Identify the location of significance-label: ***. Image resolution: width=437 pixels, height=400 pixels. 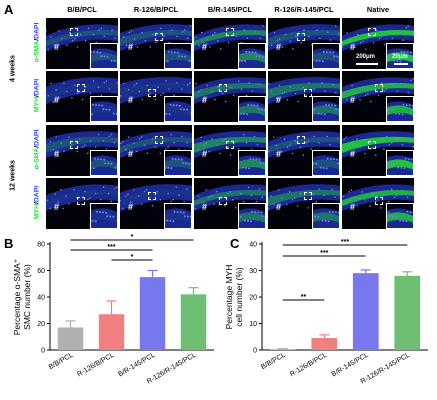
(324, 253).